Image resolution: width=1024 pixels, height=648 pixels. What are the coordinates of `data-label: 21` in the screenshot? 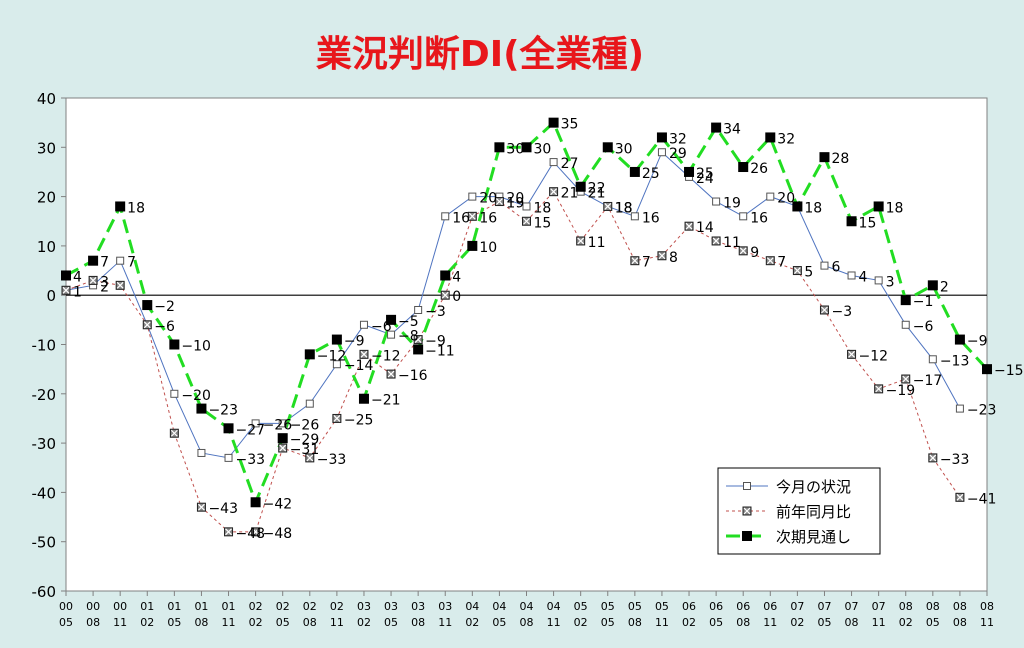 It's located at (570, 194).